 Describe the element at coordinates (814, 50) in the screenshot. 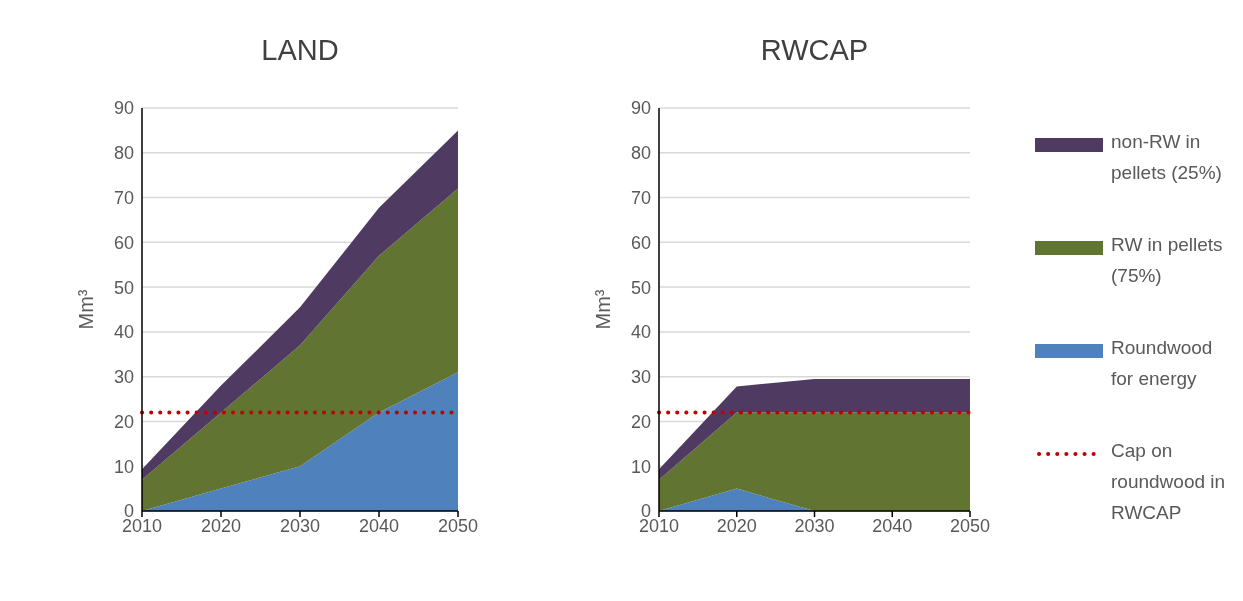

I see `chart-title: RWCAP` at that location.